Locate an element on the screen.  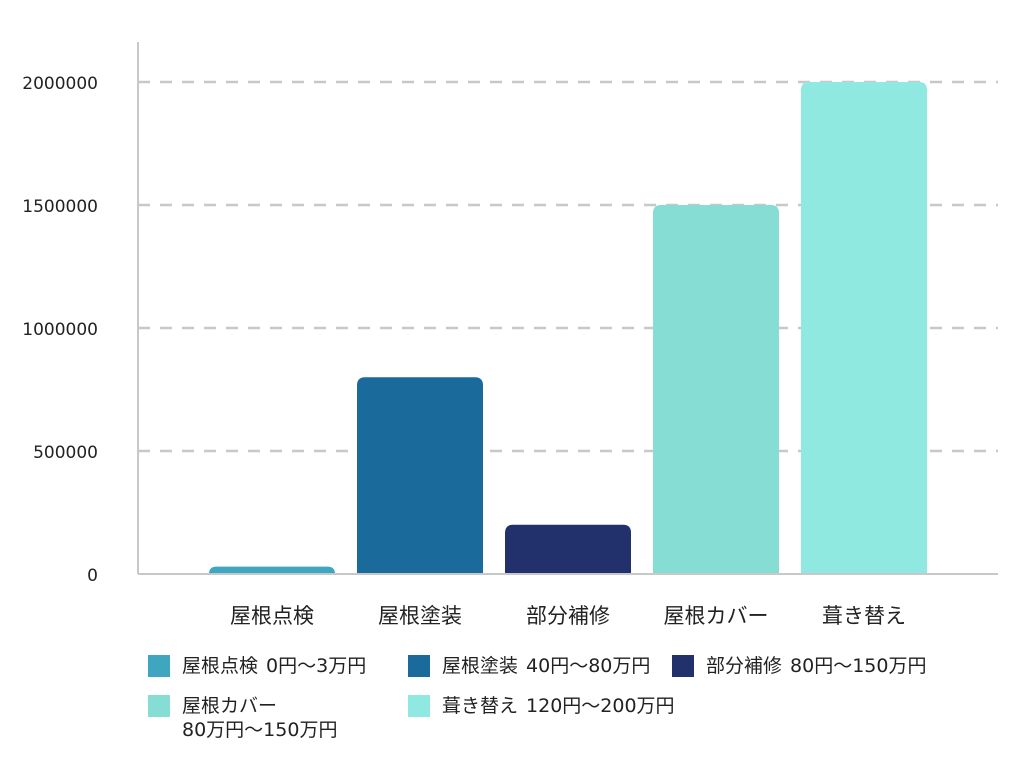
y-tick-label: 1500000 is located at coordinates (60, 207).